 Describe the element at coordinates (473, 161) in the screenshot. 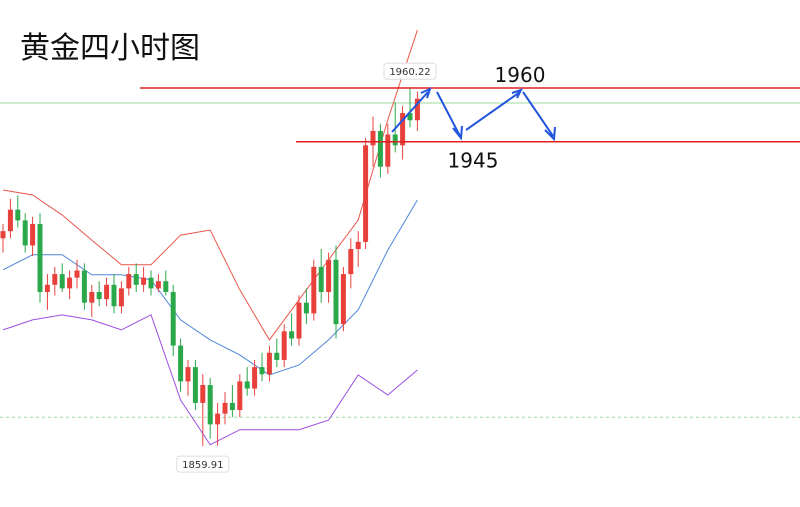

I see `level-label: 1945` at that location.